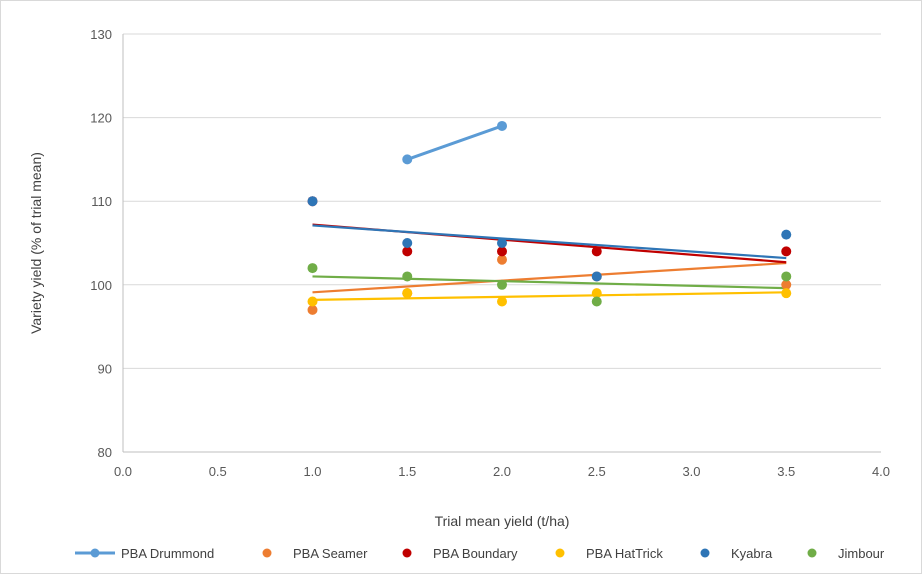  I want to click on y-tick-label: 110, so click(101, 201).